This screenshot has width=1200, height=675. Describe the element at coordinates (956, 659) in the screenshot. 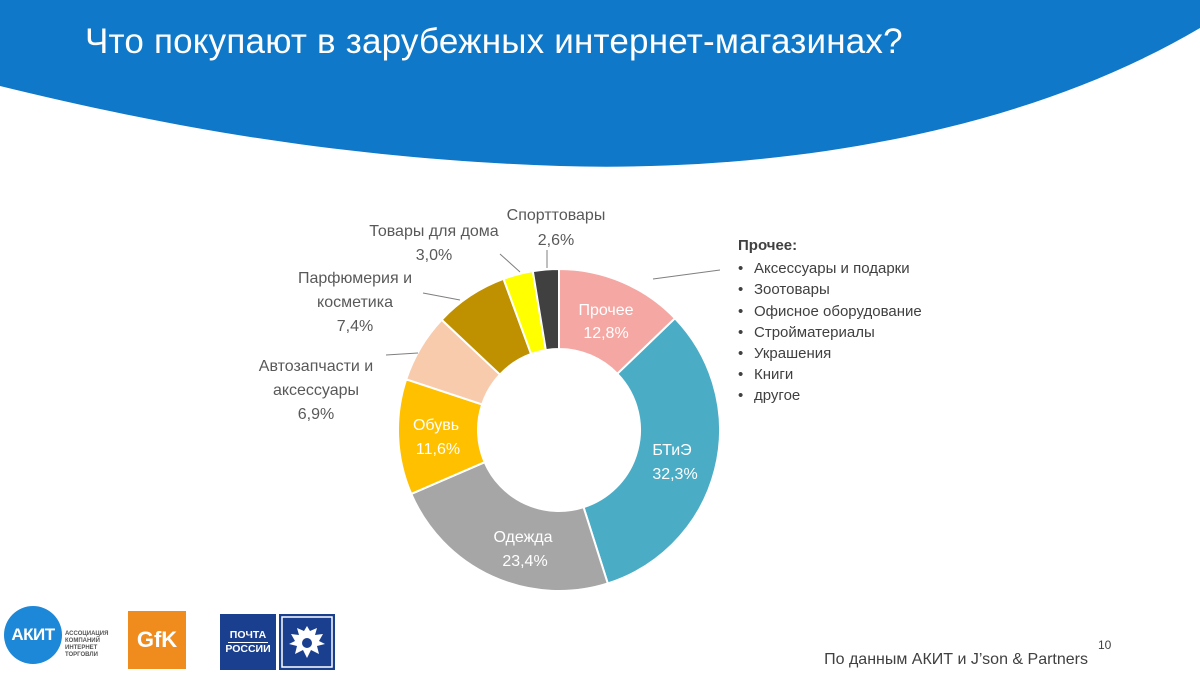

I see `source-note: По данным АКИТ и J’son & Partners` at that location.